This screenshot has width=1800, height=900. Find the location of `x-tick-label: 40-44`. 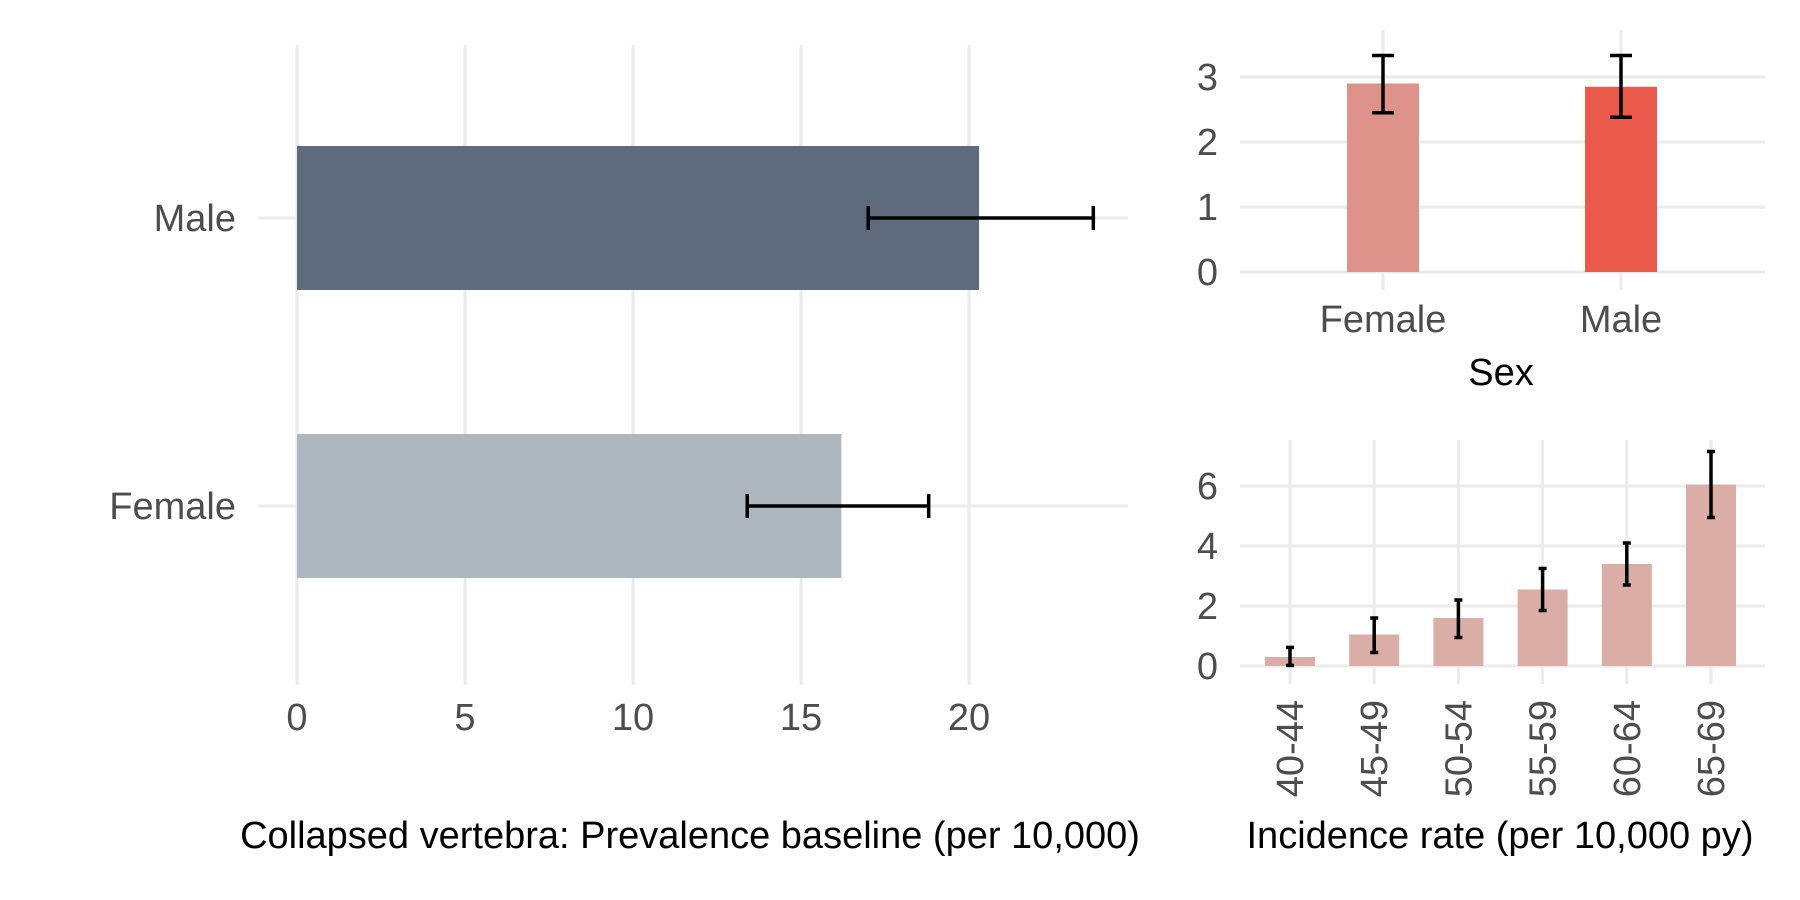

x-tick-label: 40-44 is located at coordinates (1291, 748).